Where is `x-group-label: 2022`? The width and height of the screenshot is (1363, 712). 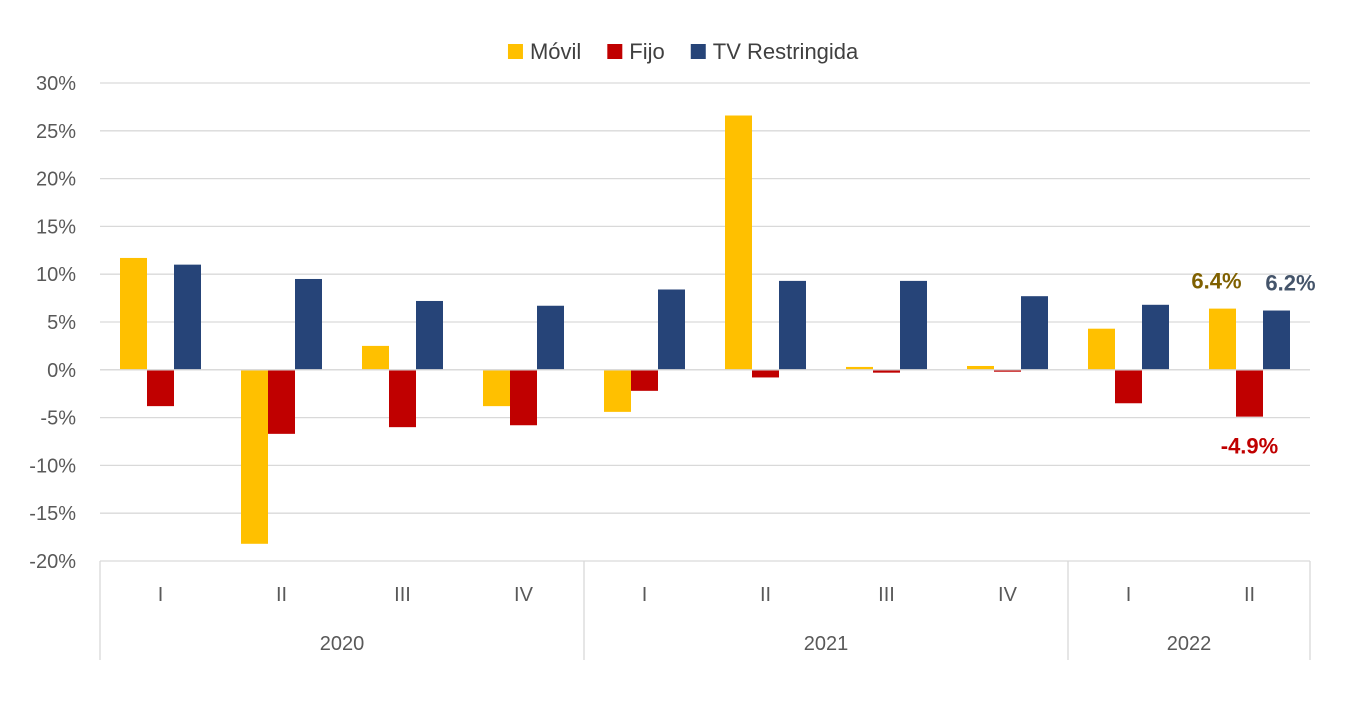 x-group-label: 2022 is located at coordinates (1189, 644).